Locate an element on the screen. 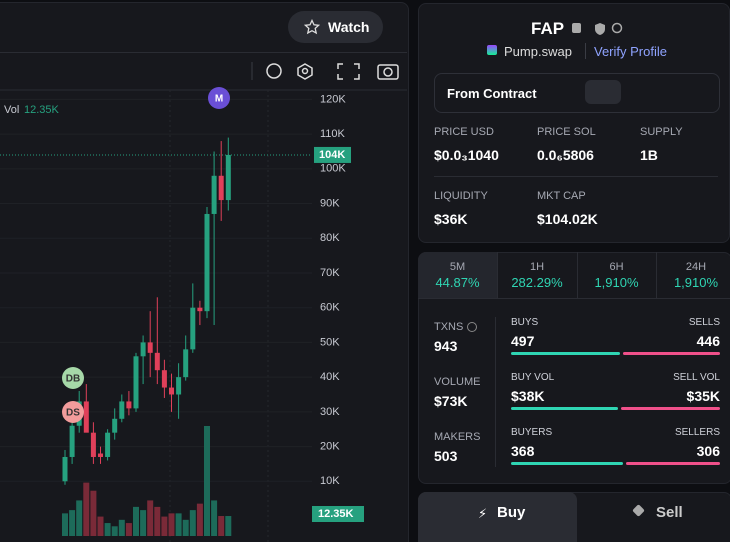 The width and height of the screenshot is (730, 542). y-tick-label: 30K is located at coordinates (330, 412).